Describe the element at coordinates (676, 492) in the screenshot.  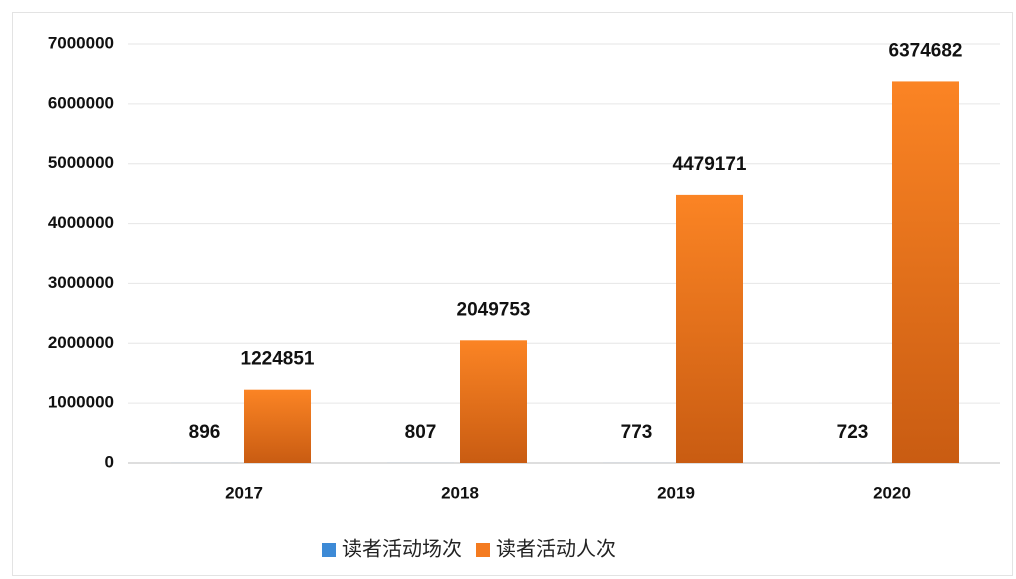
I see `x-tick-label: 2019` at that location.